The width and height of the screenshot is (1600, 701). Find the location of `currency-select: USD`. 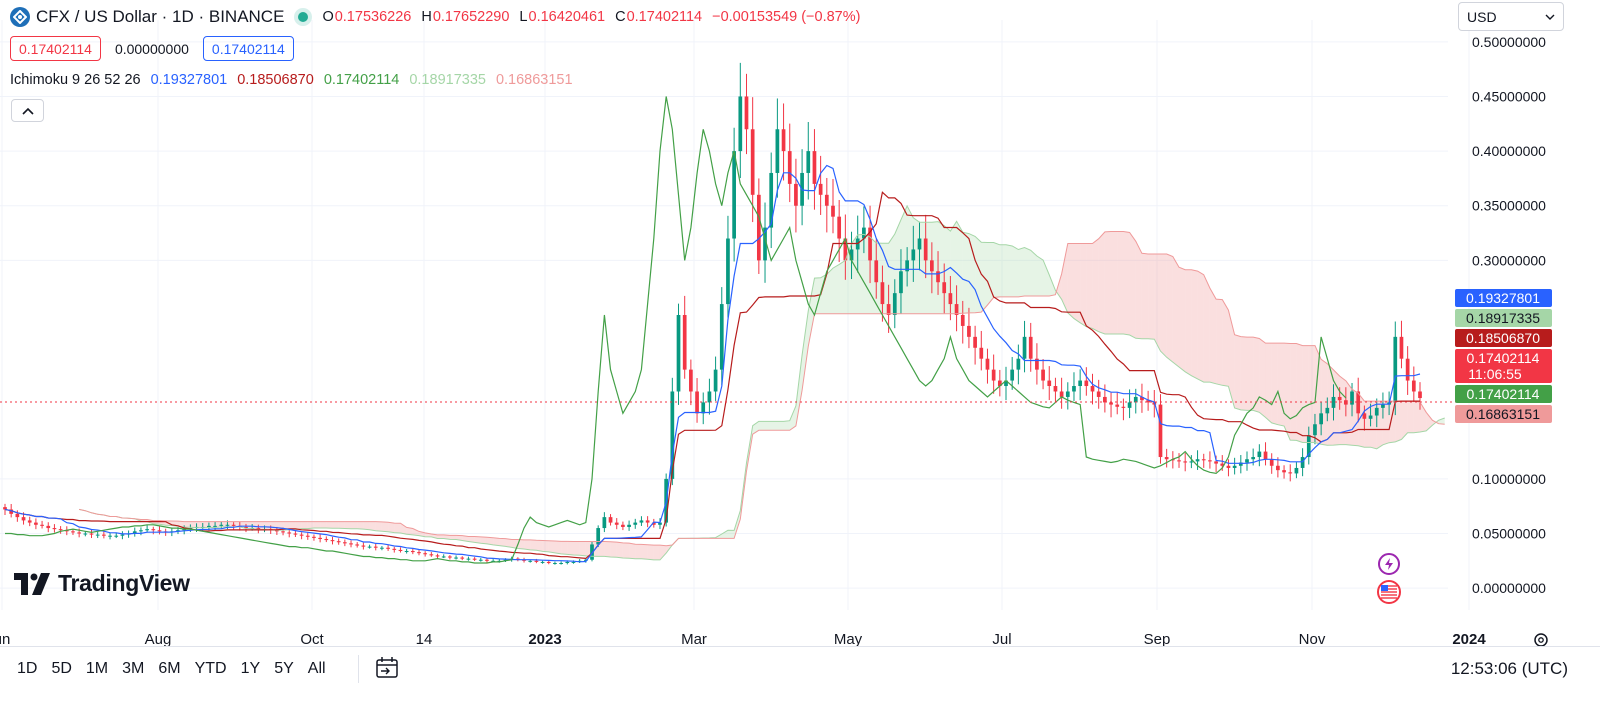

currency-select: USD is located at coordinates (1511, 16).